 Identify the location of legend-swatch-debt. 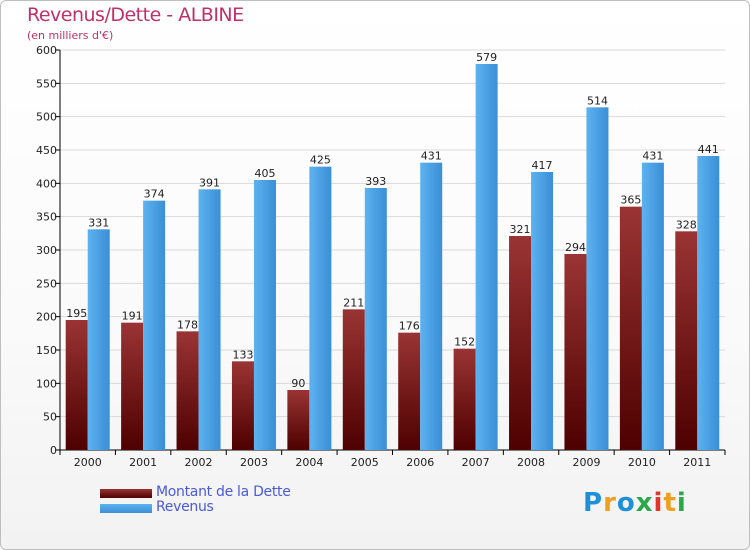
(126, 493).